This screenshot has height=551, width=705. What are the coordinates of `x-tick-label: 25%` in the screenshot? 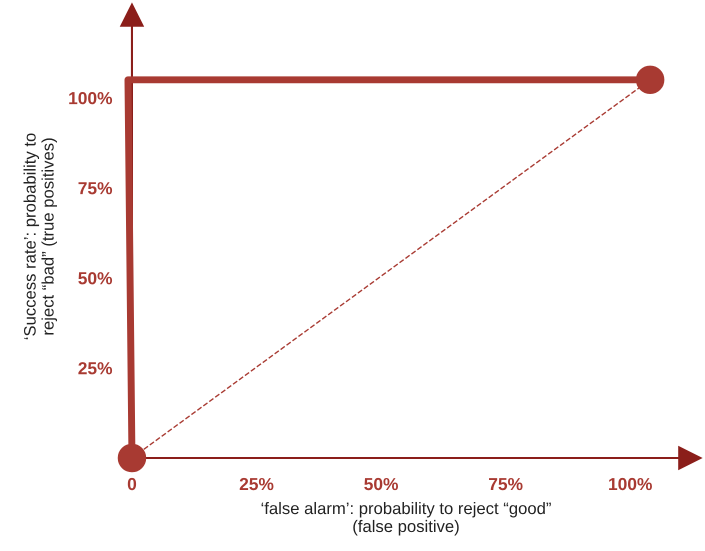 It's located at (257, 484).